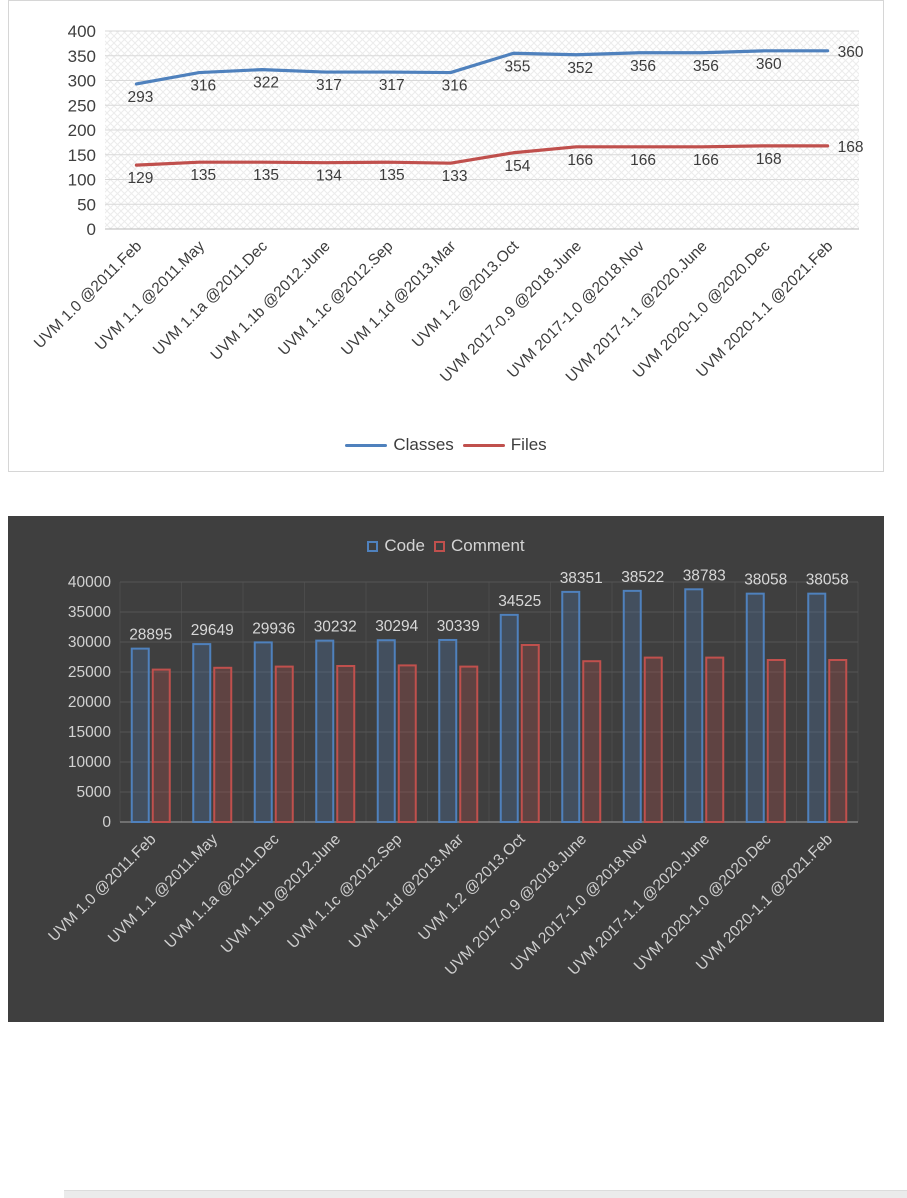  What do you see at coordinates (458, 626) in the screenshot?
I see `data-label-code: 30339` at bounding box center [458, 626].